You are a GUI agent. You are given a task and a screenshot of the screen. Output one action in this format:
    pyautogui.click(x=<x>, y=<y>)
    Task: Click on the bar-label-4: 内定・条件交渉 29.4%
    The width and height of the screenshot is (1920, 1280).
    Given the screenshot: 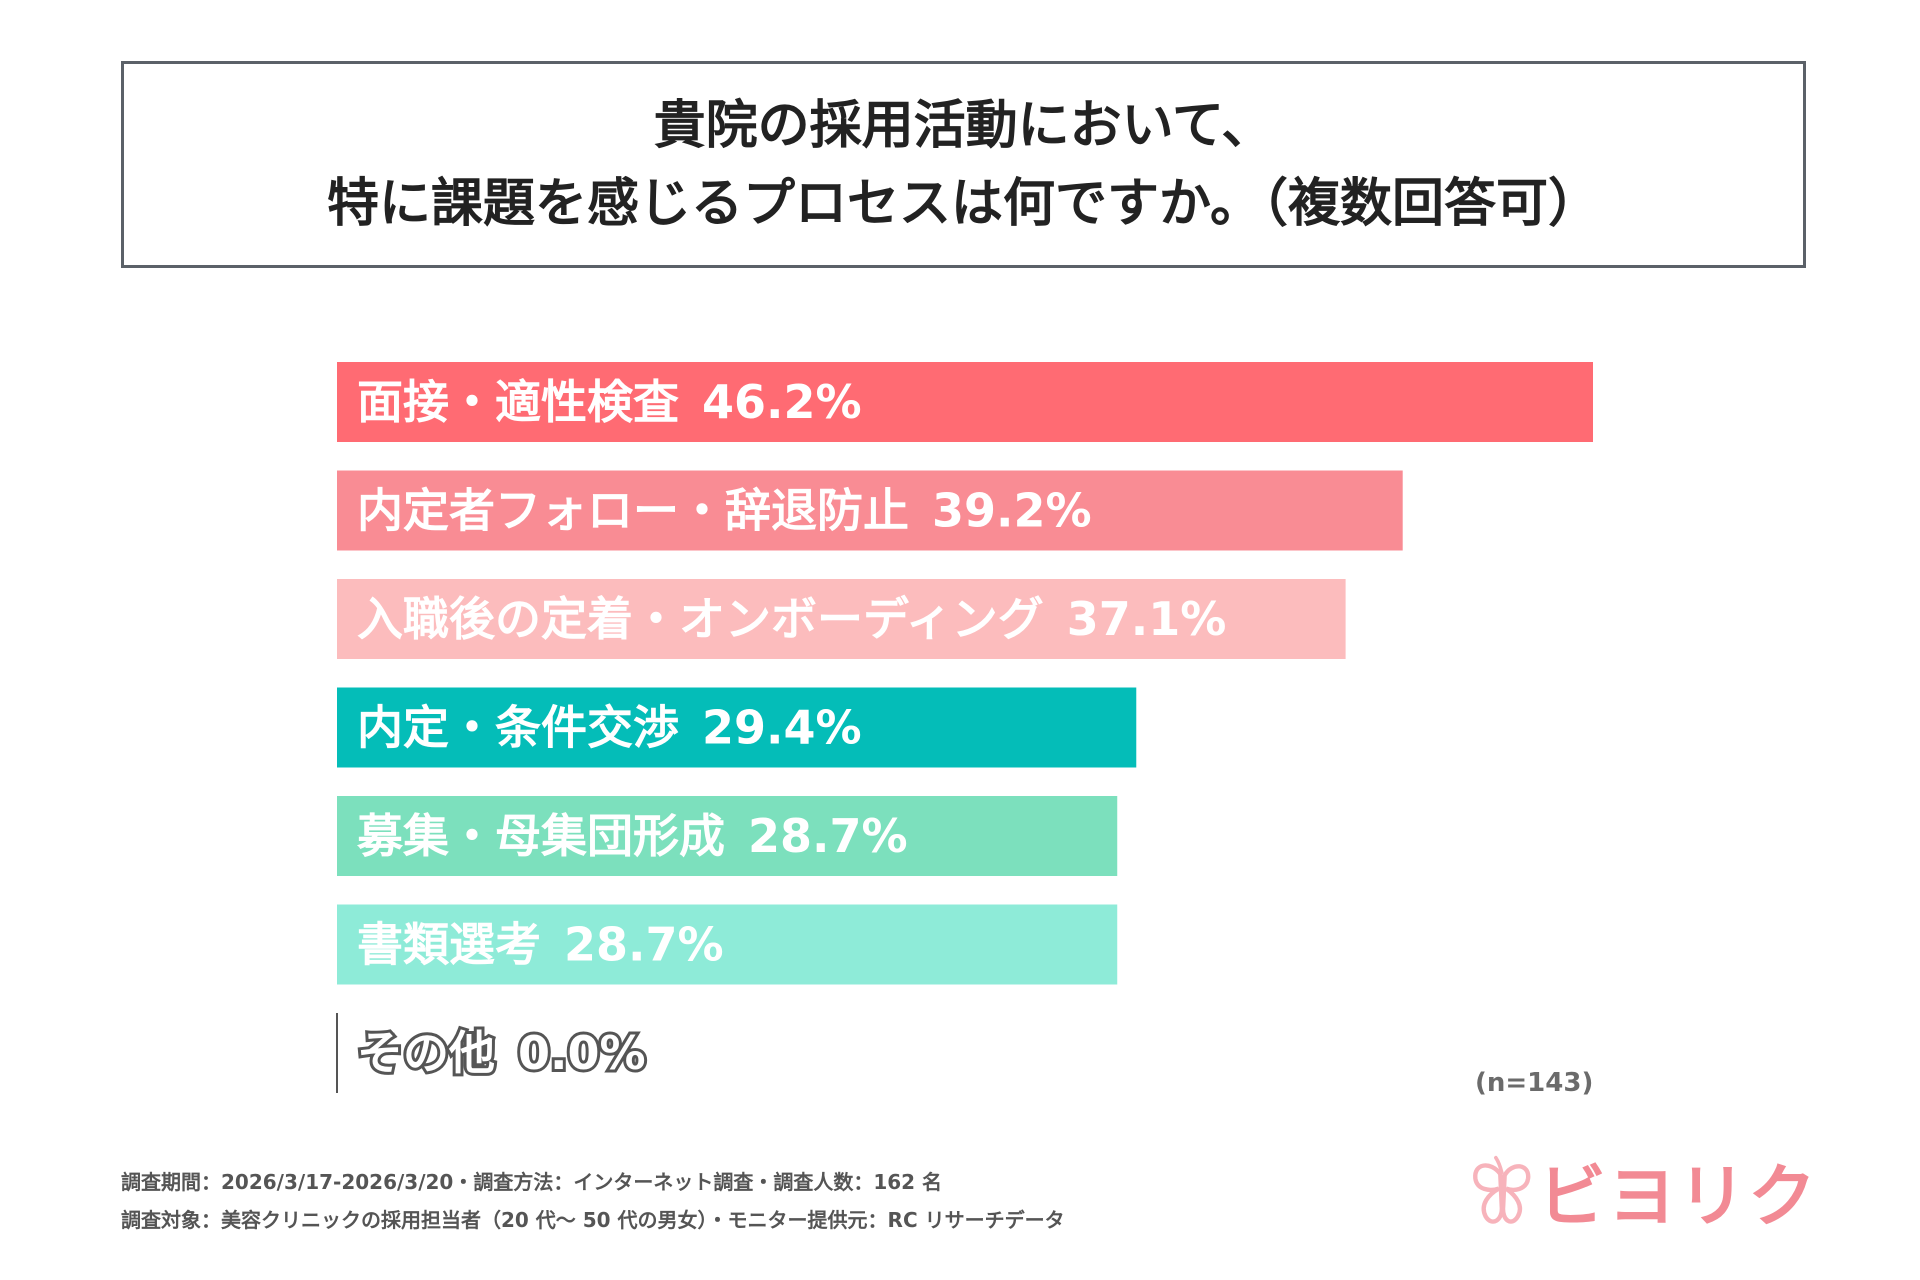 What is the action you would take?
    pyautogui.click(x=609, y=728)
    